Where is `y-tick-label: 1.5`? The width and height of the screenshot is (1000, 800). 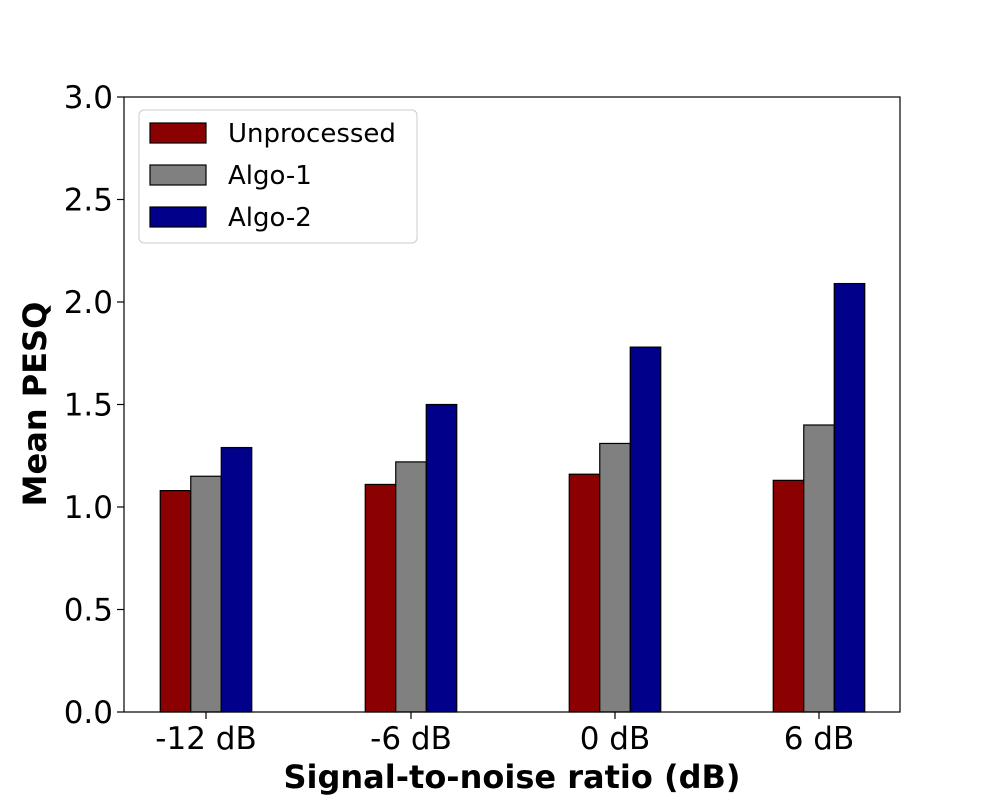
y-tick-label: 1.5 is located at coordinates (88, 406).